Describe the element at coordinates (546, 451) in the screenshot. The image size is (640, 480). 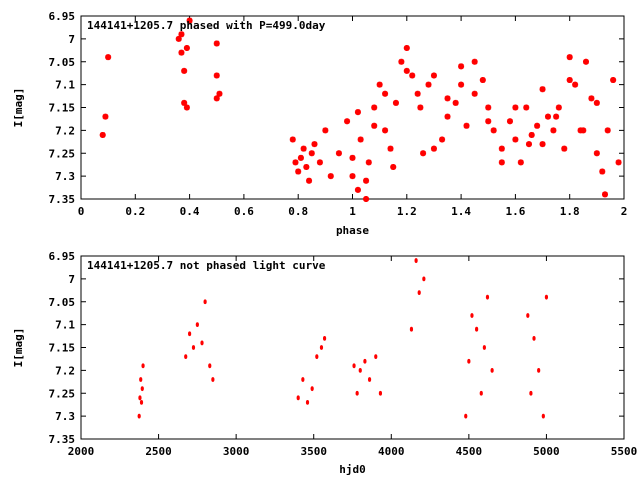
I see `x-tick-label: 5000` at that location.